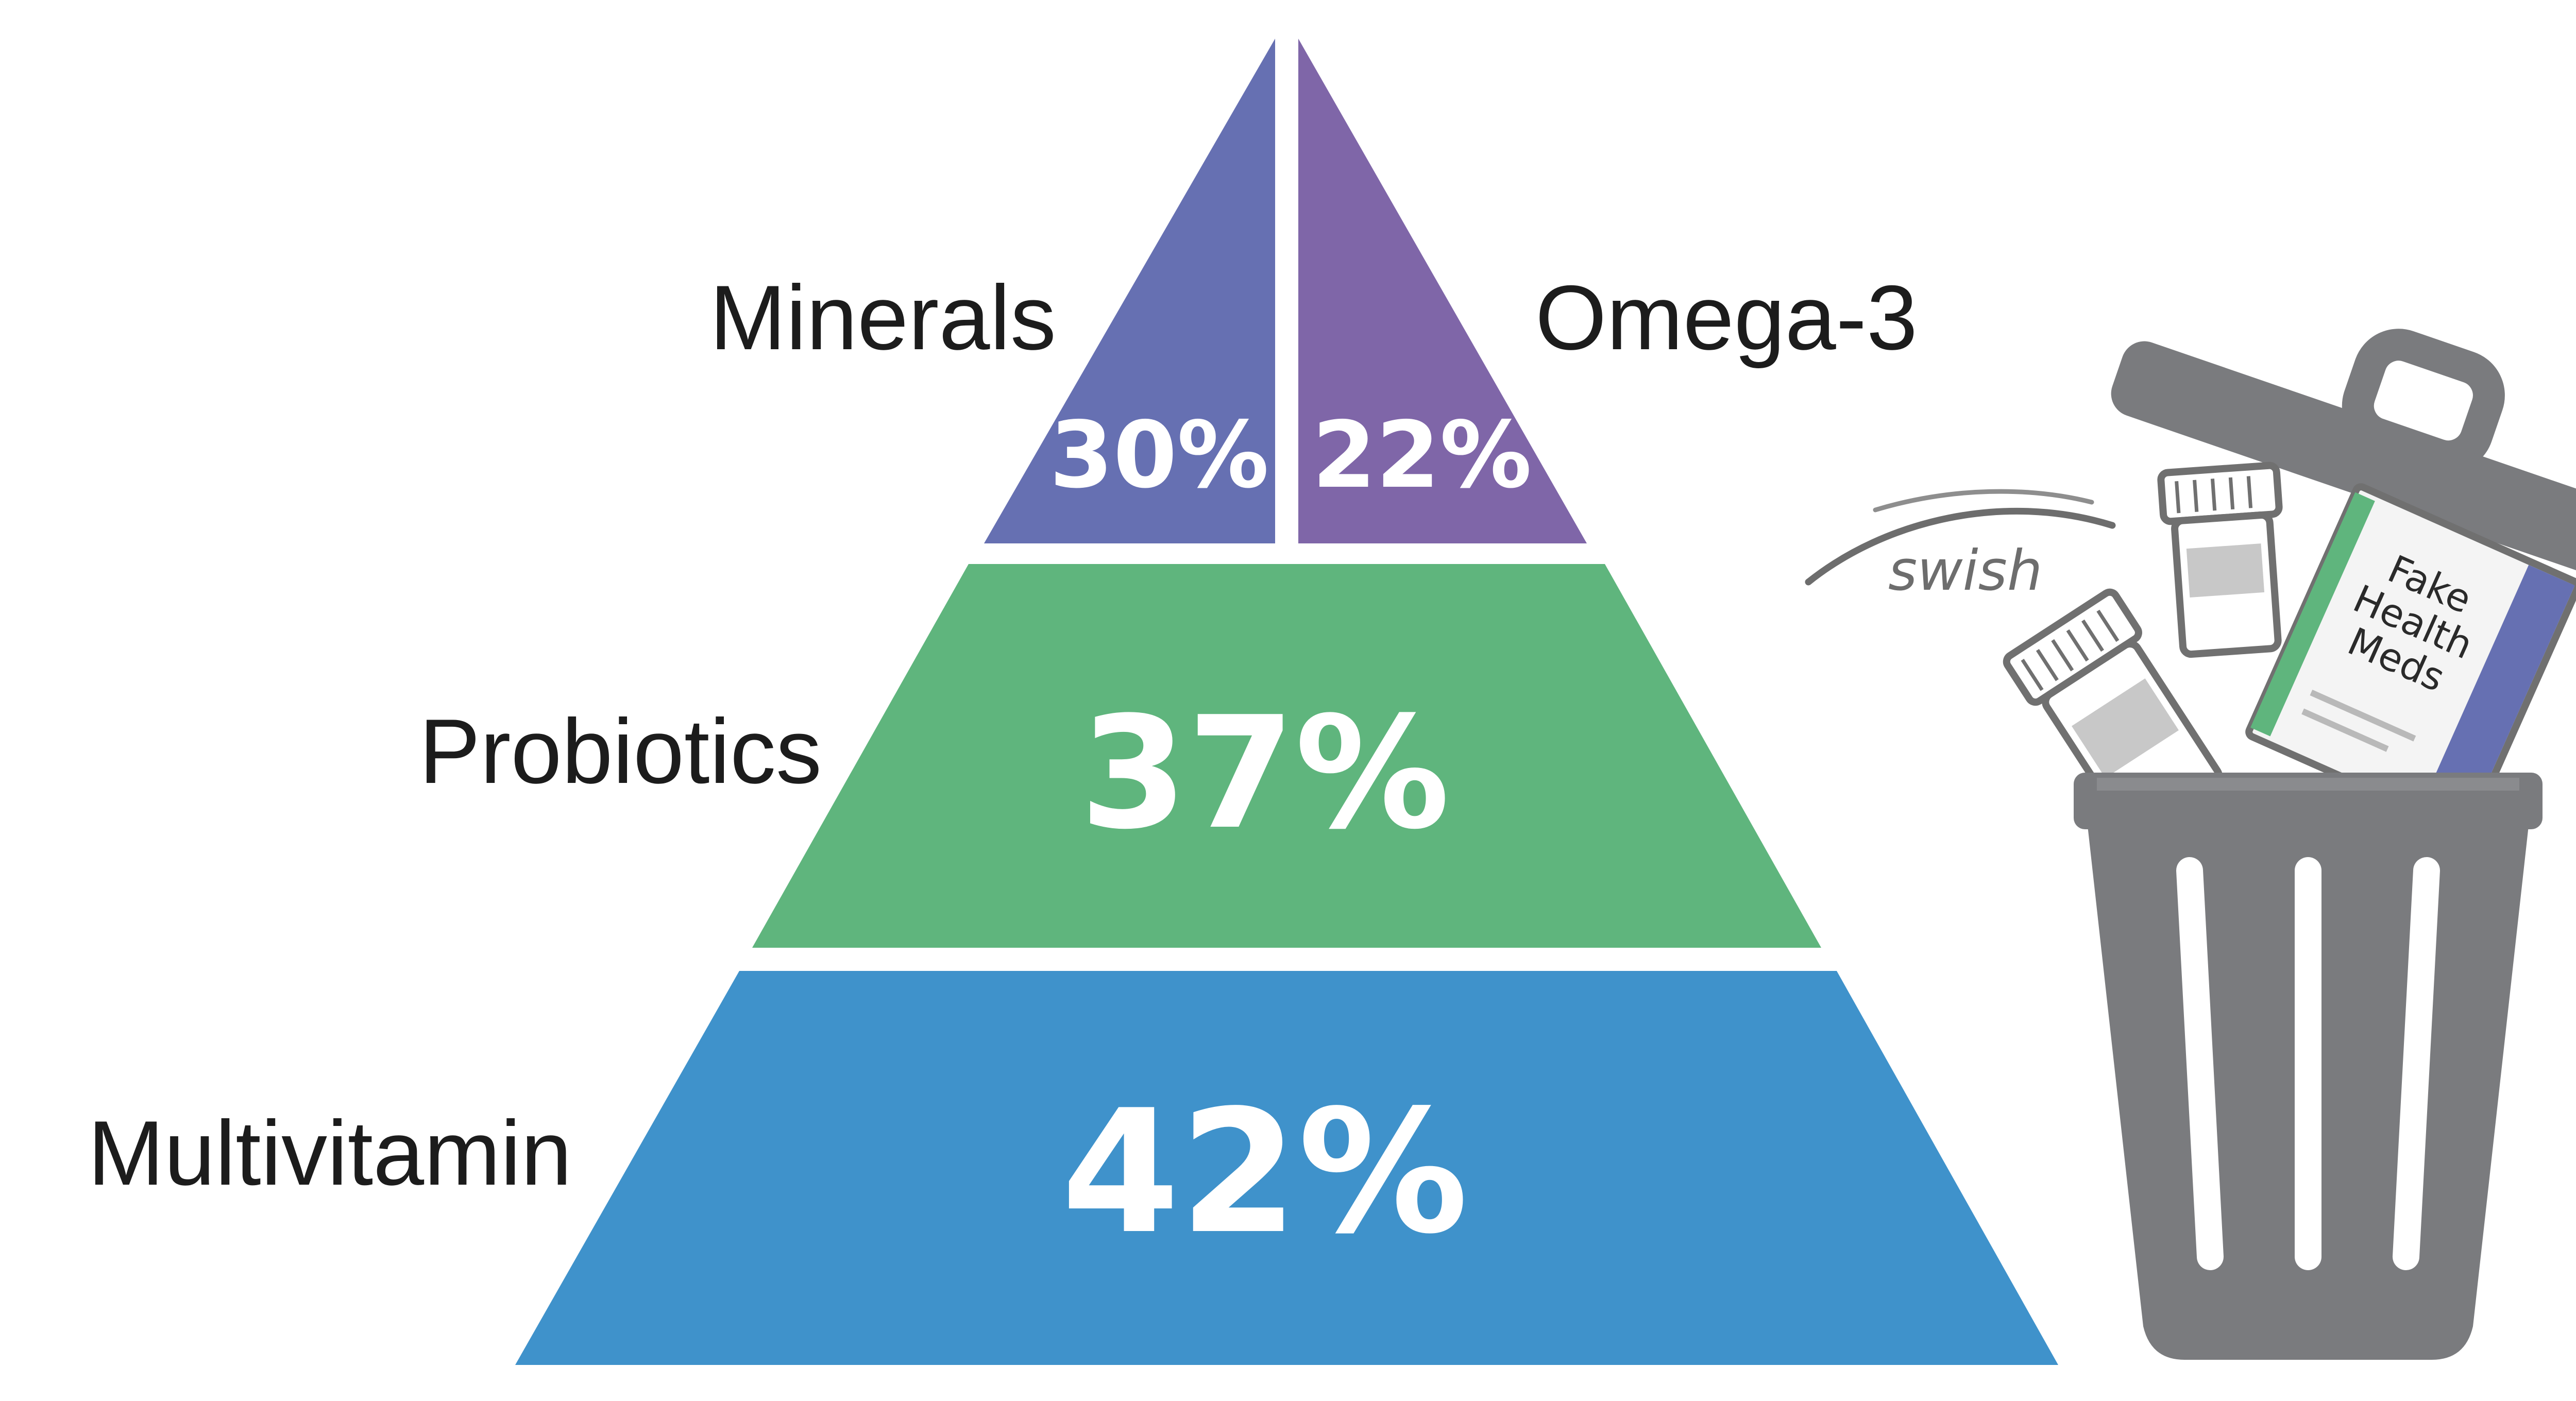 Image resolution: width=2576 pixels, height=1401 pixels. What do you see at coordinates (1726, 317) in the screenshot?
I see `omega3-label: Omega-3` at bounding box center [1726, 317].